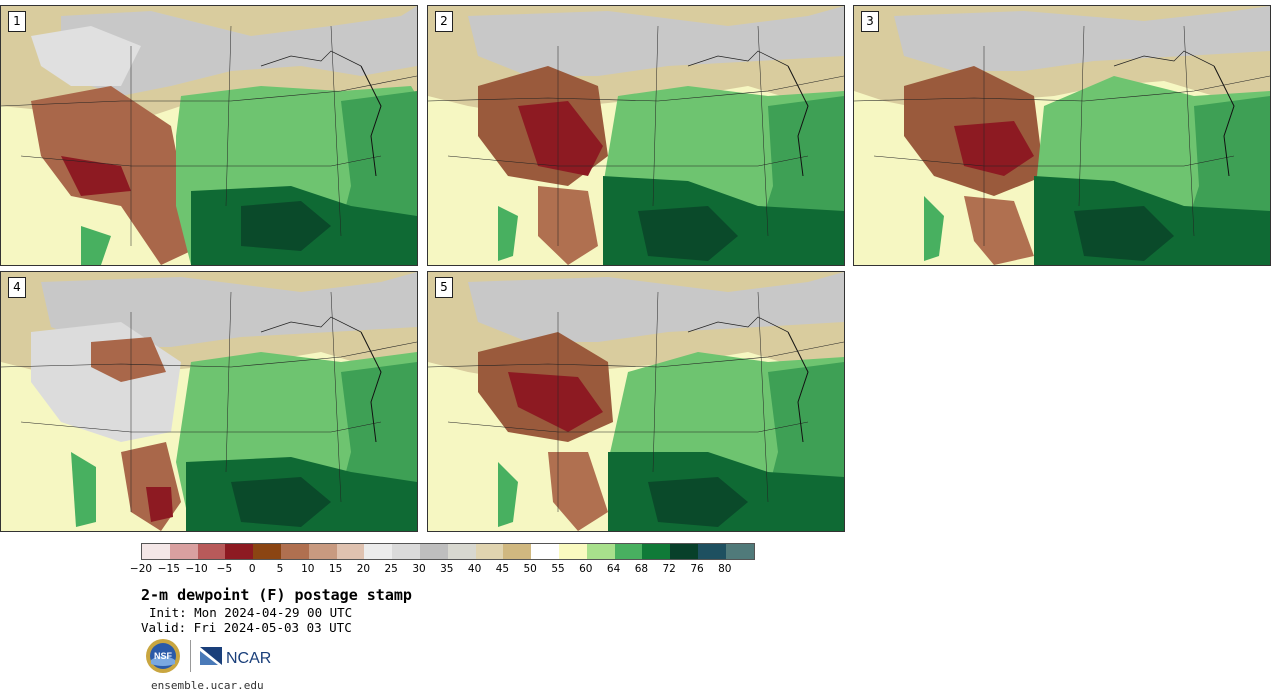  I want to click on colorbar-tick-label: 25, so click(391, 569).